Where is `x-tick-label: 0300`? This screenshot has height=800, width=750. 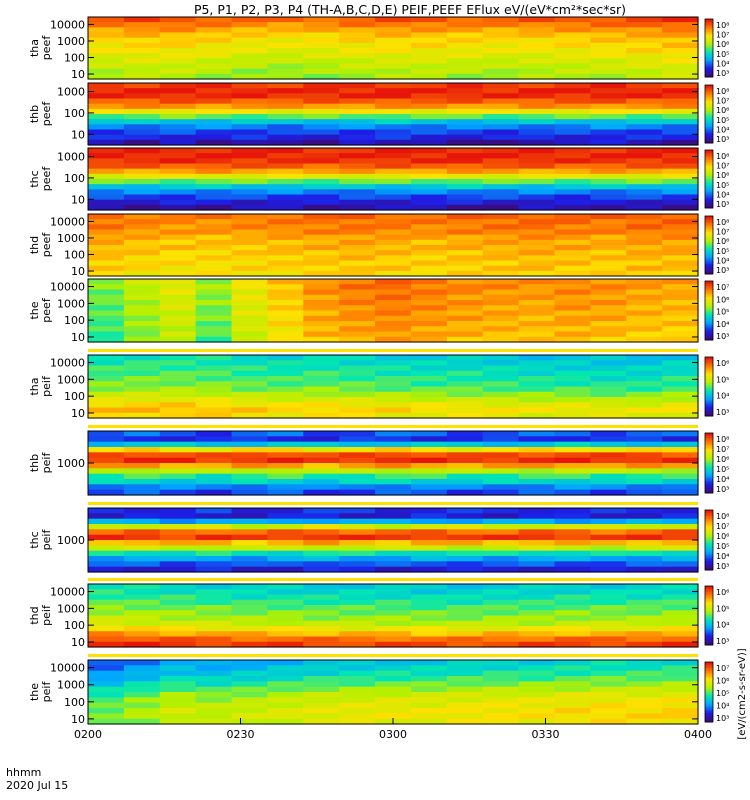
x-tick-label: 0300 is located at coordinates (393, 734).